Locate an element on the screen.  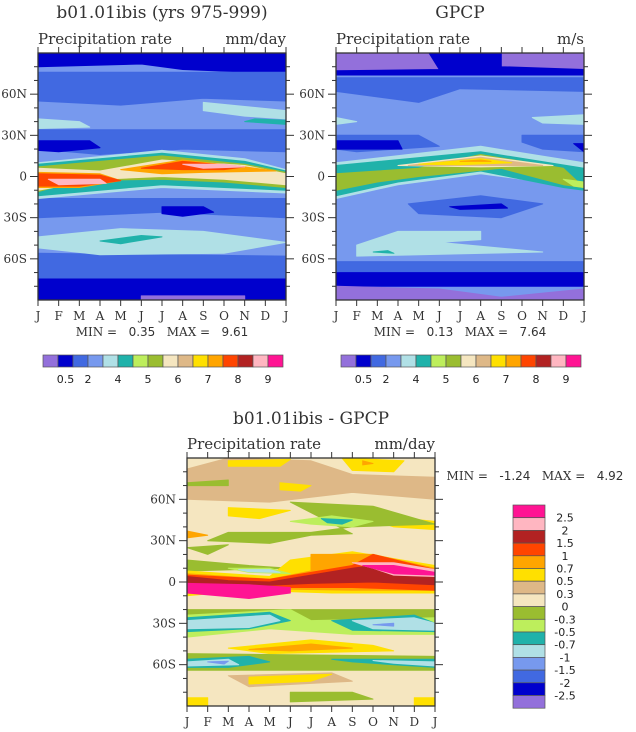
y-tick-label: 60N is located at coordinates (312, 94).